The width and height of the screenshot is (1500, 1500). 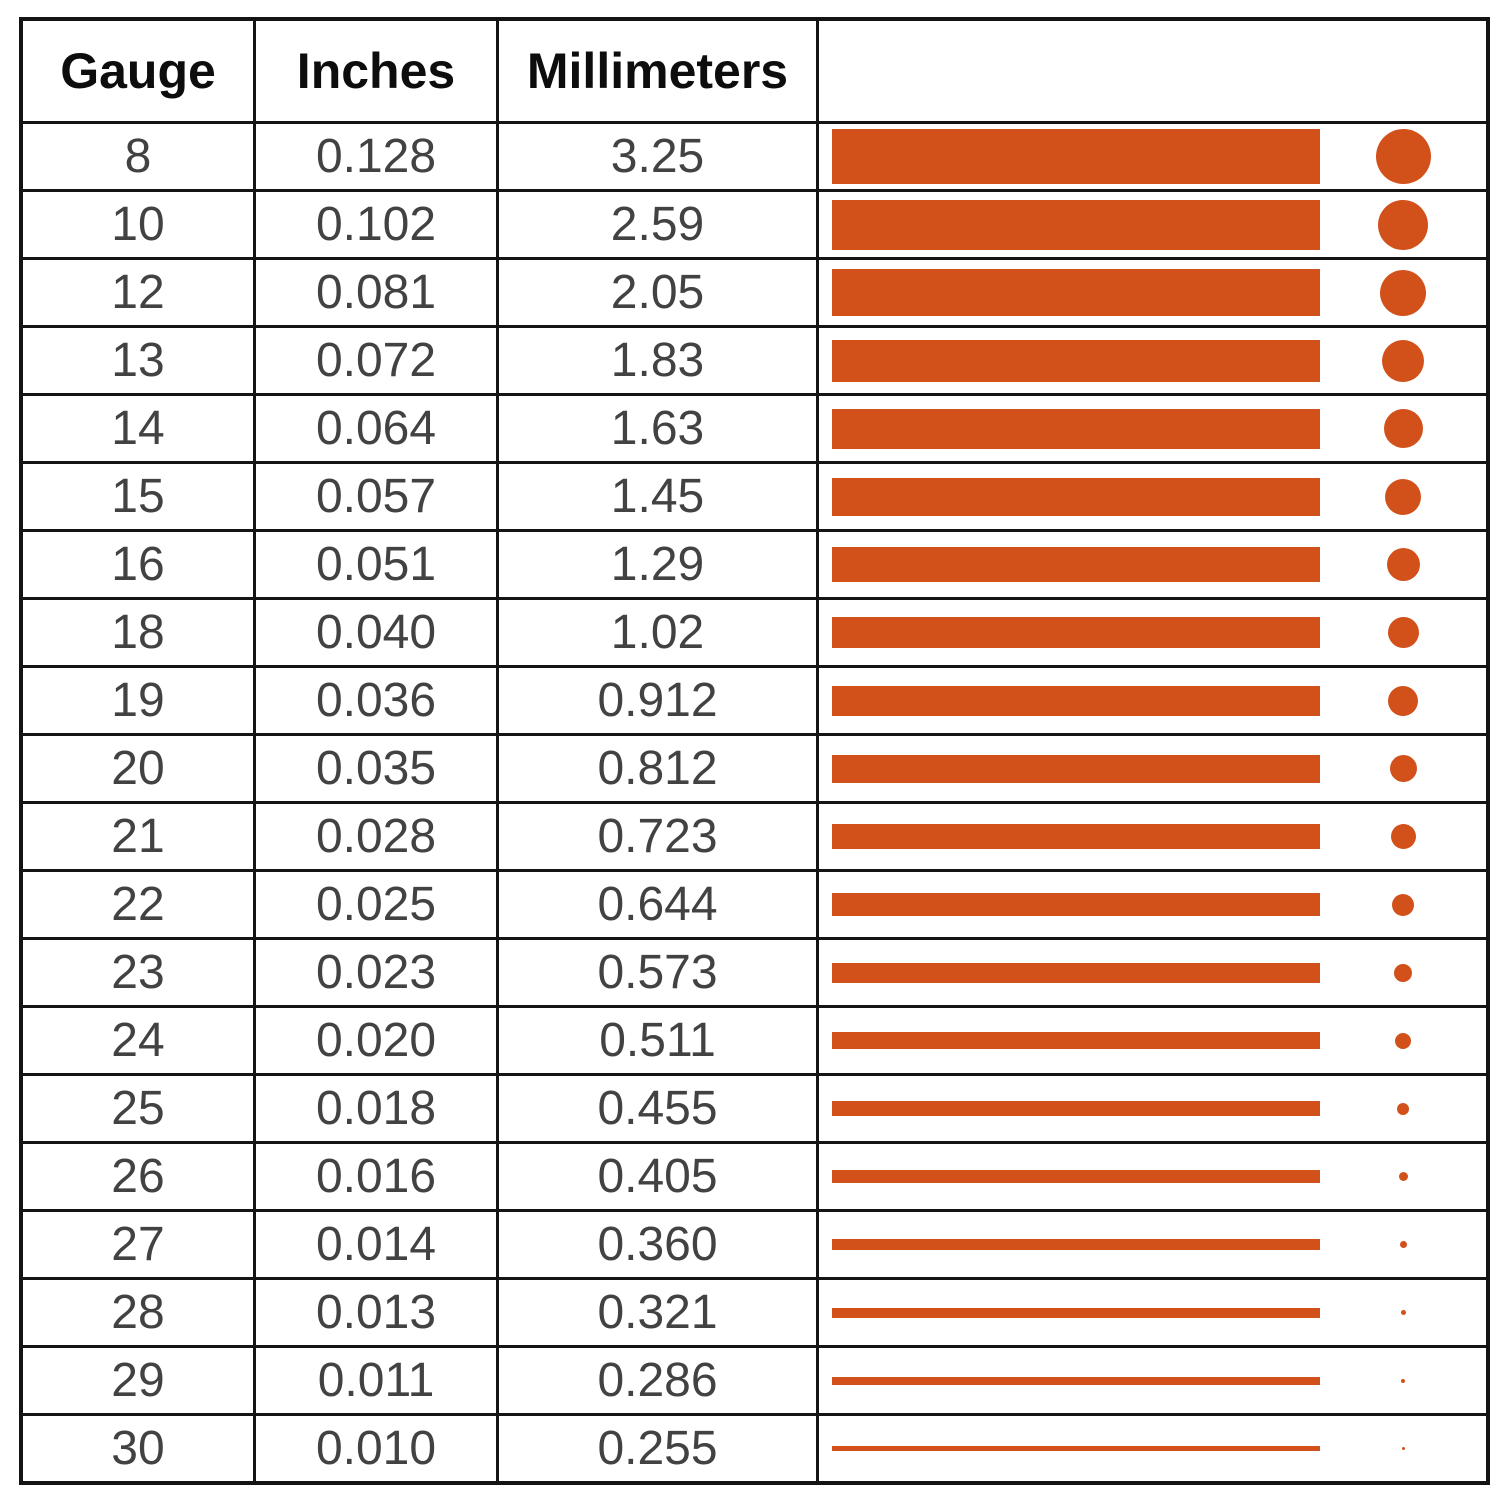 What do you see at coordinates (656, 836) in the screenshot?
I see `millimeters-value: 0.723` at bounding box center [656, 836].